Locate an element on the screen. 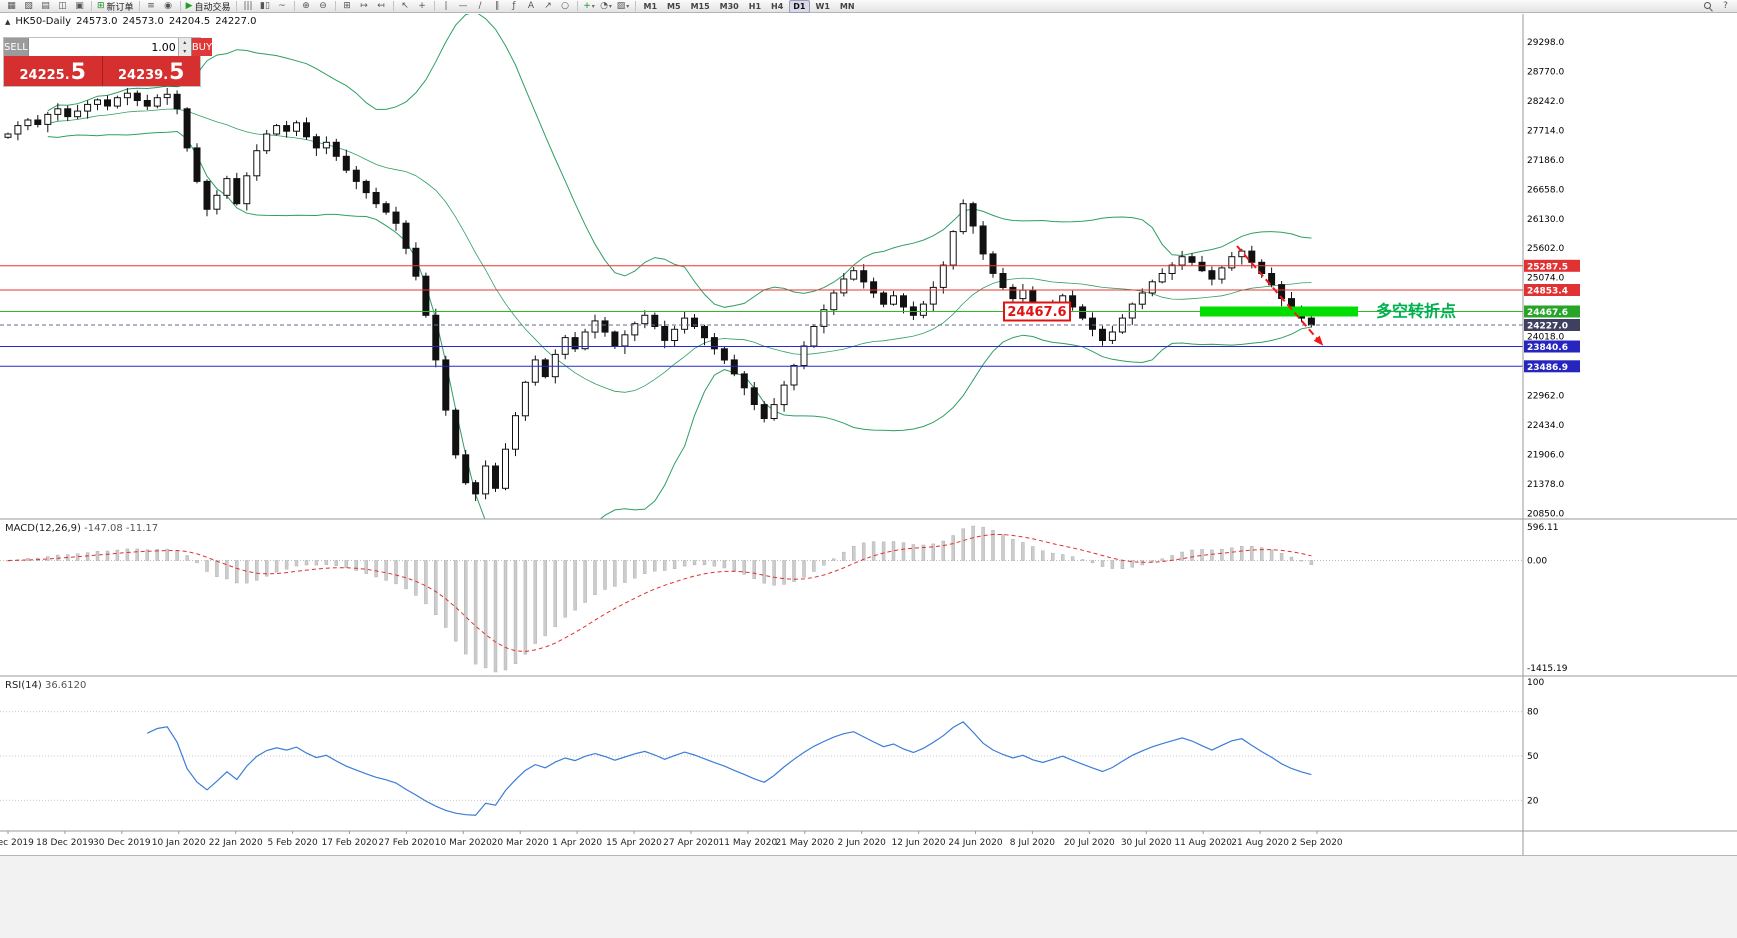 The height and width of the screenshot is (938, 1737). arrow-tool-button: ↗ is located at coordinates (548, 6).